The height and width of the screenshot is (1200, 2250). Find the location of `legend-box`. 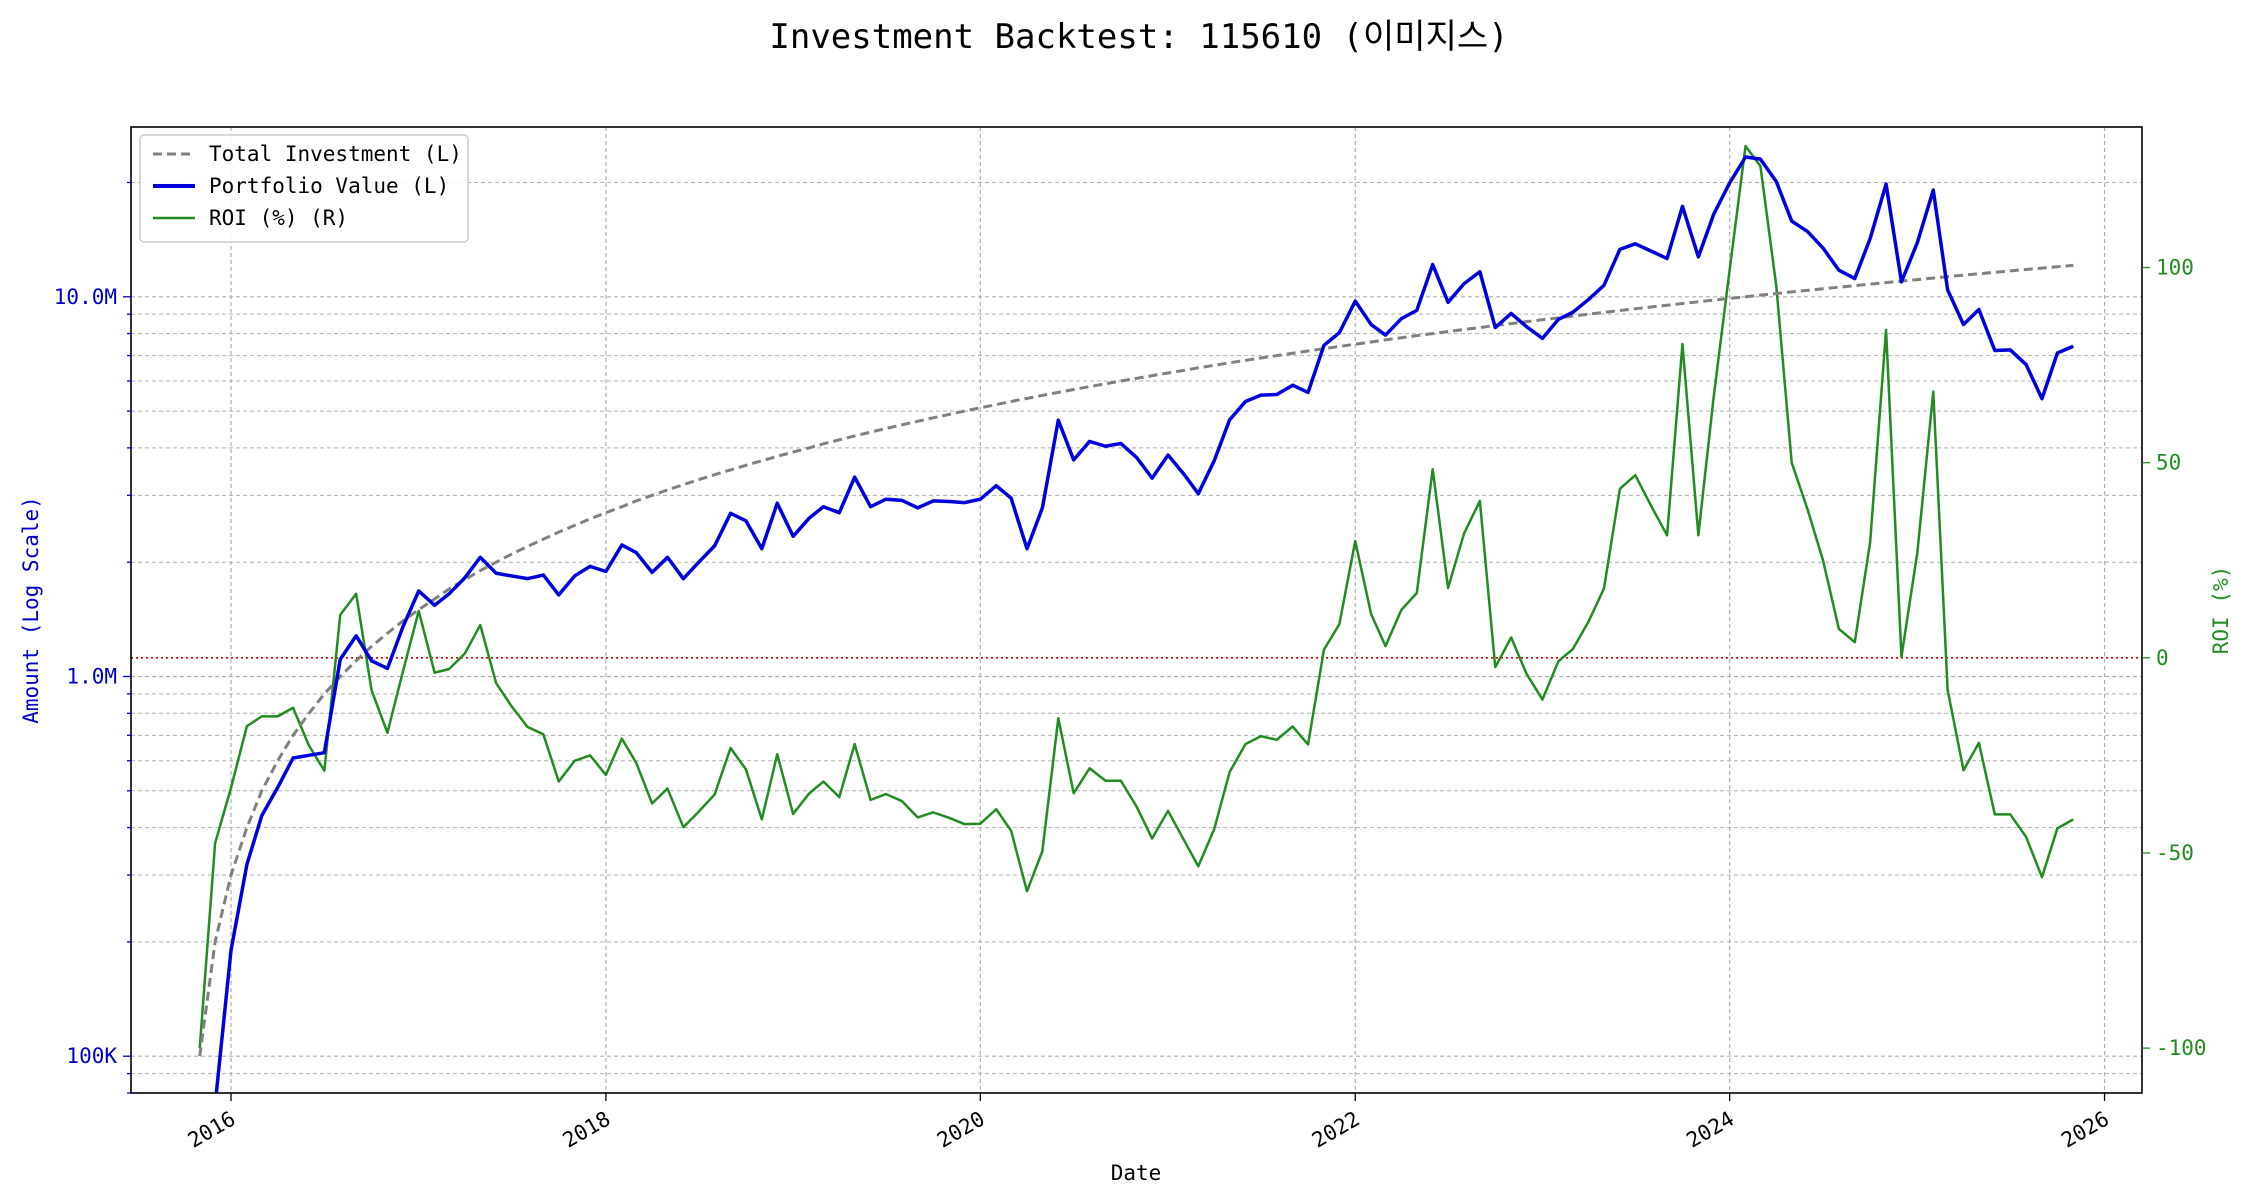

legend-box is located at coordinates (304, 188).